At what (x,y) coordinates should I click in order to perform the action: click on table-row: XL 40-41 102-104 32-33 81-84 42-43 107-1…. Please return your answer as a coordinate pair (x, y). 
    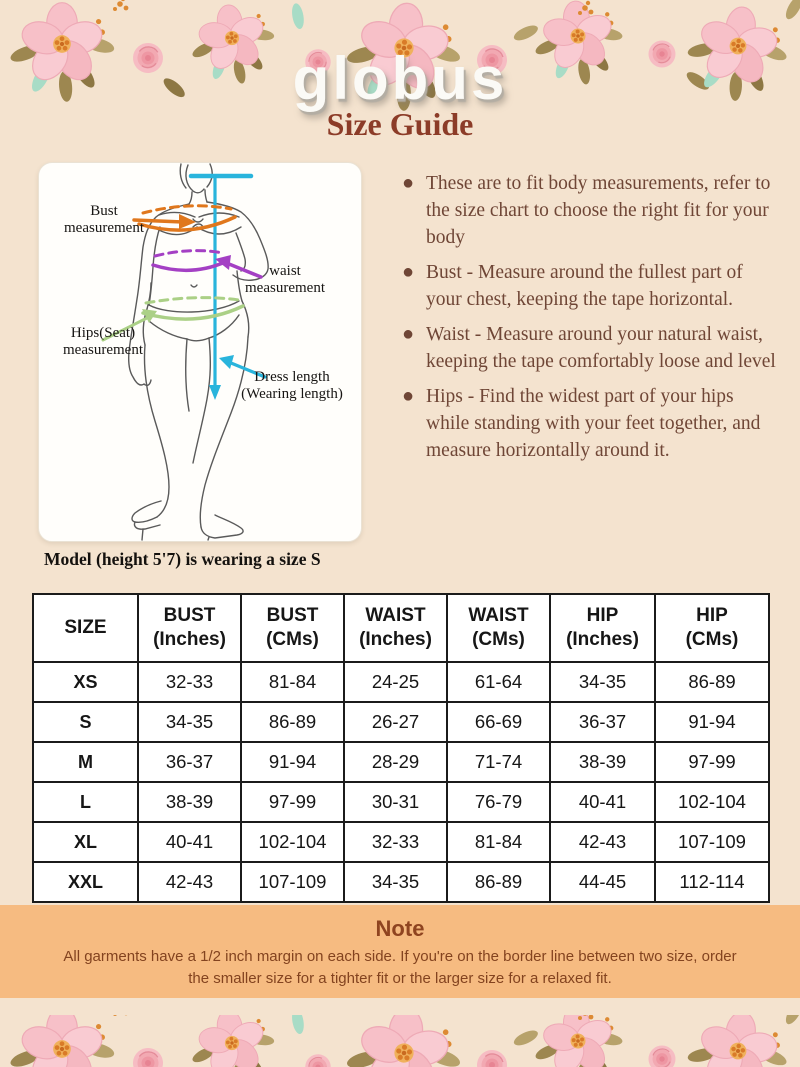
    Looking at the image, I should click on (401, 842).